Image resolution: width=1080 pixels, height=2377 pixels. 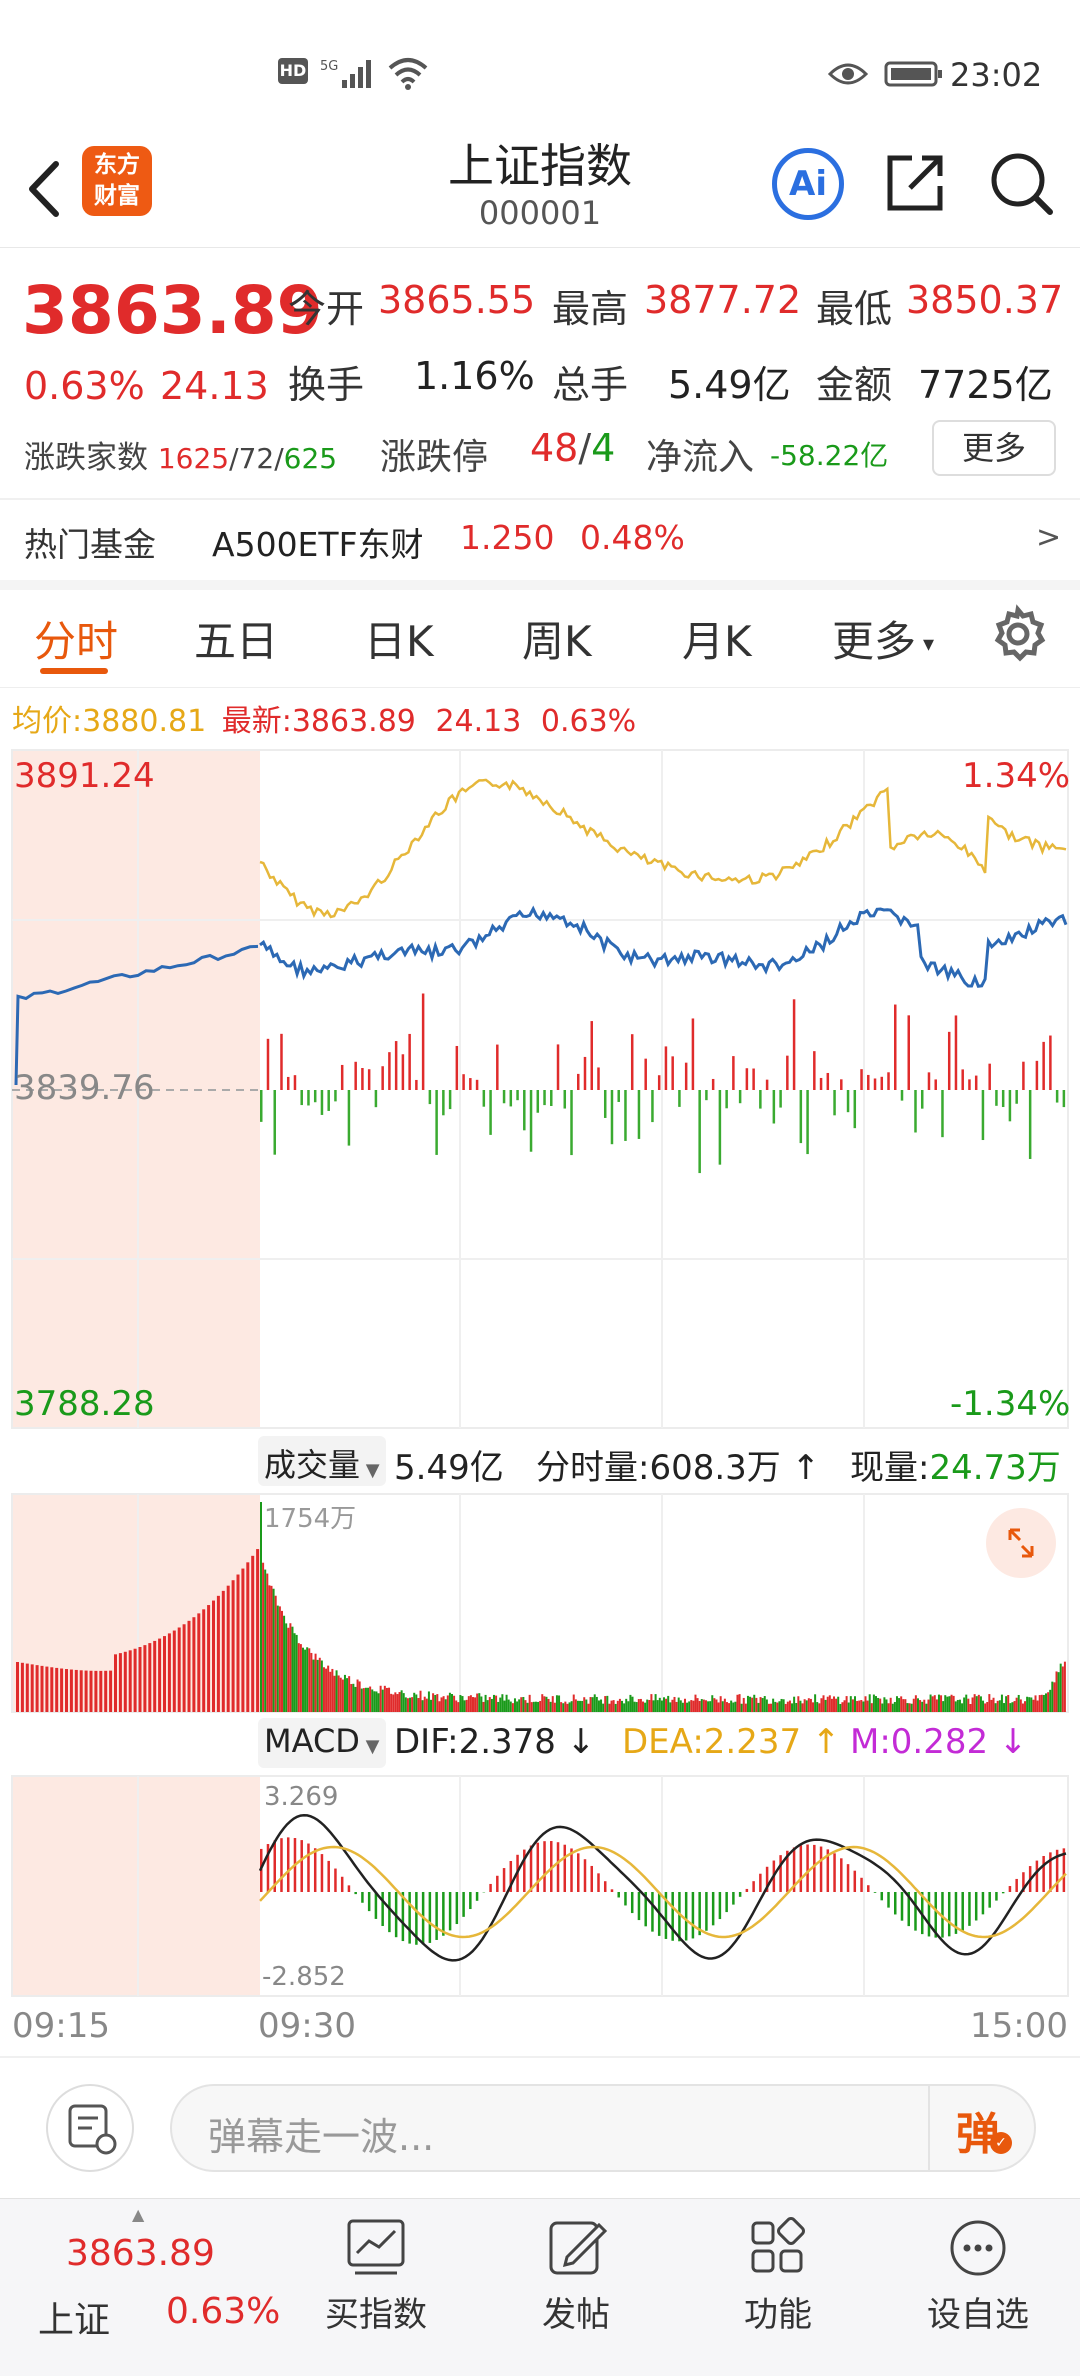 What do you see at coordinates (576, 2248) in the screenshot?
I see `edit-icon` at bounding box center [576, 2248].